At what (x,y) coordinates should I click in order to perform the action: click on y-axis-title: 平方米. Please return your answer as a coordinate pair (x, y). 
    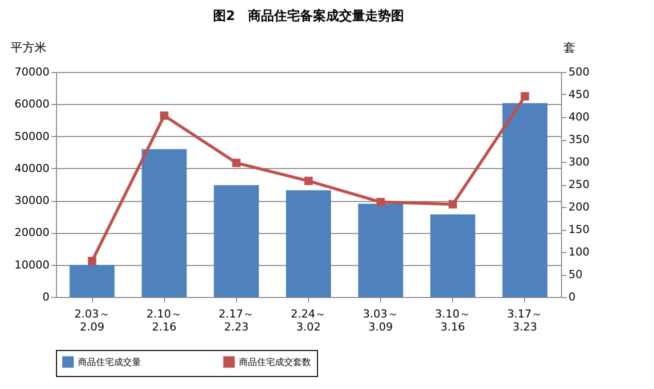
    Looking at the image, I should click on (28, 47).